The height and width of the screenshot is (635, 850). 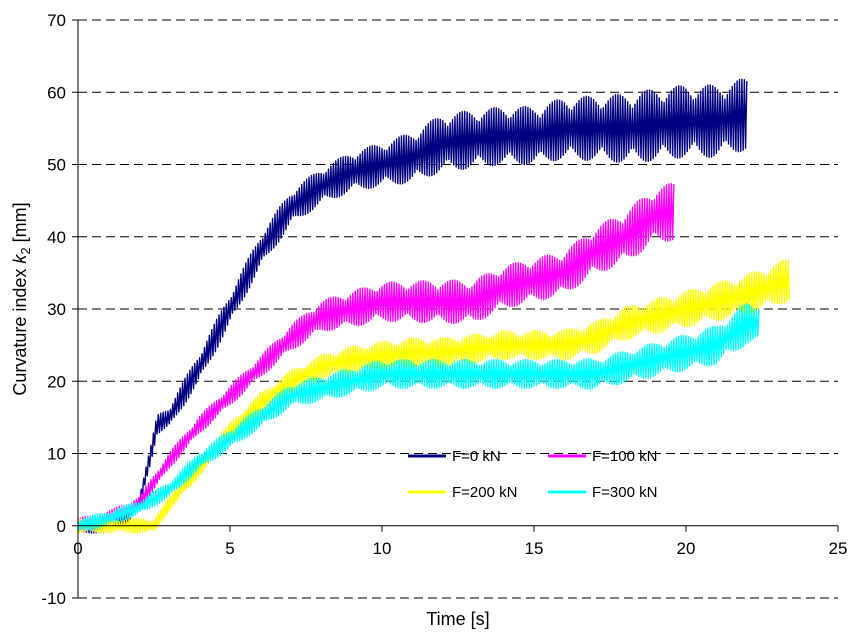 I want to click on x-tick-label: 0, so click(x=77, y=548).